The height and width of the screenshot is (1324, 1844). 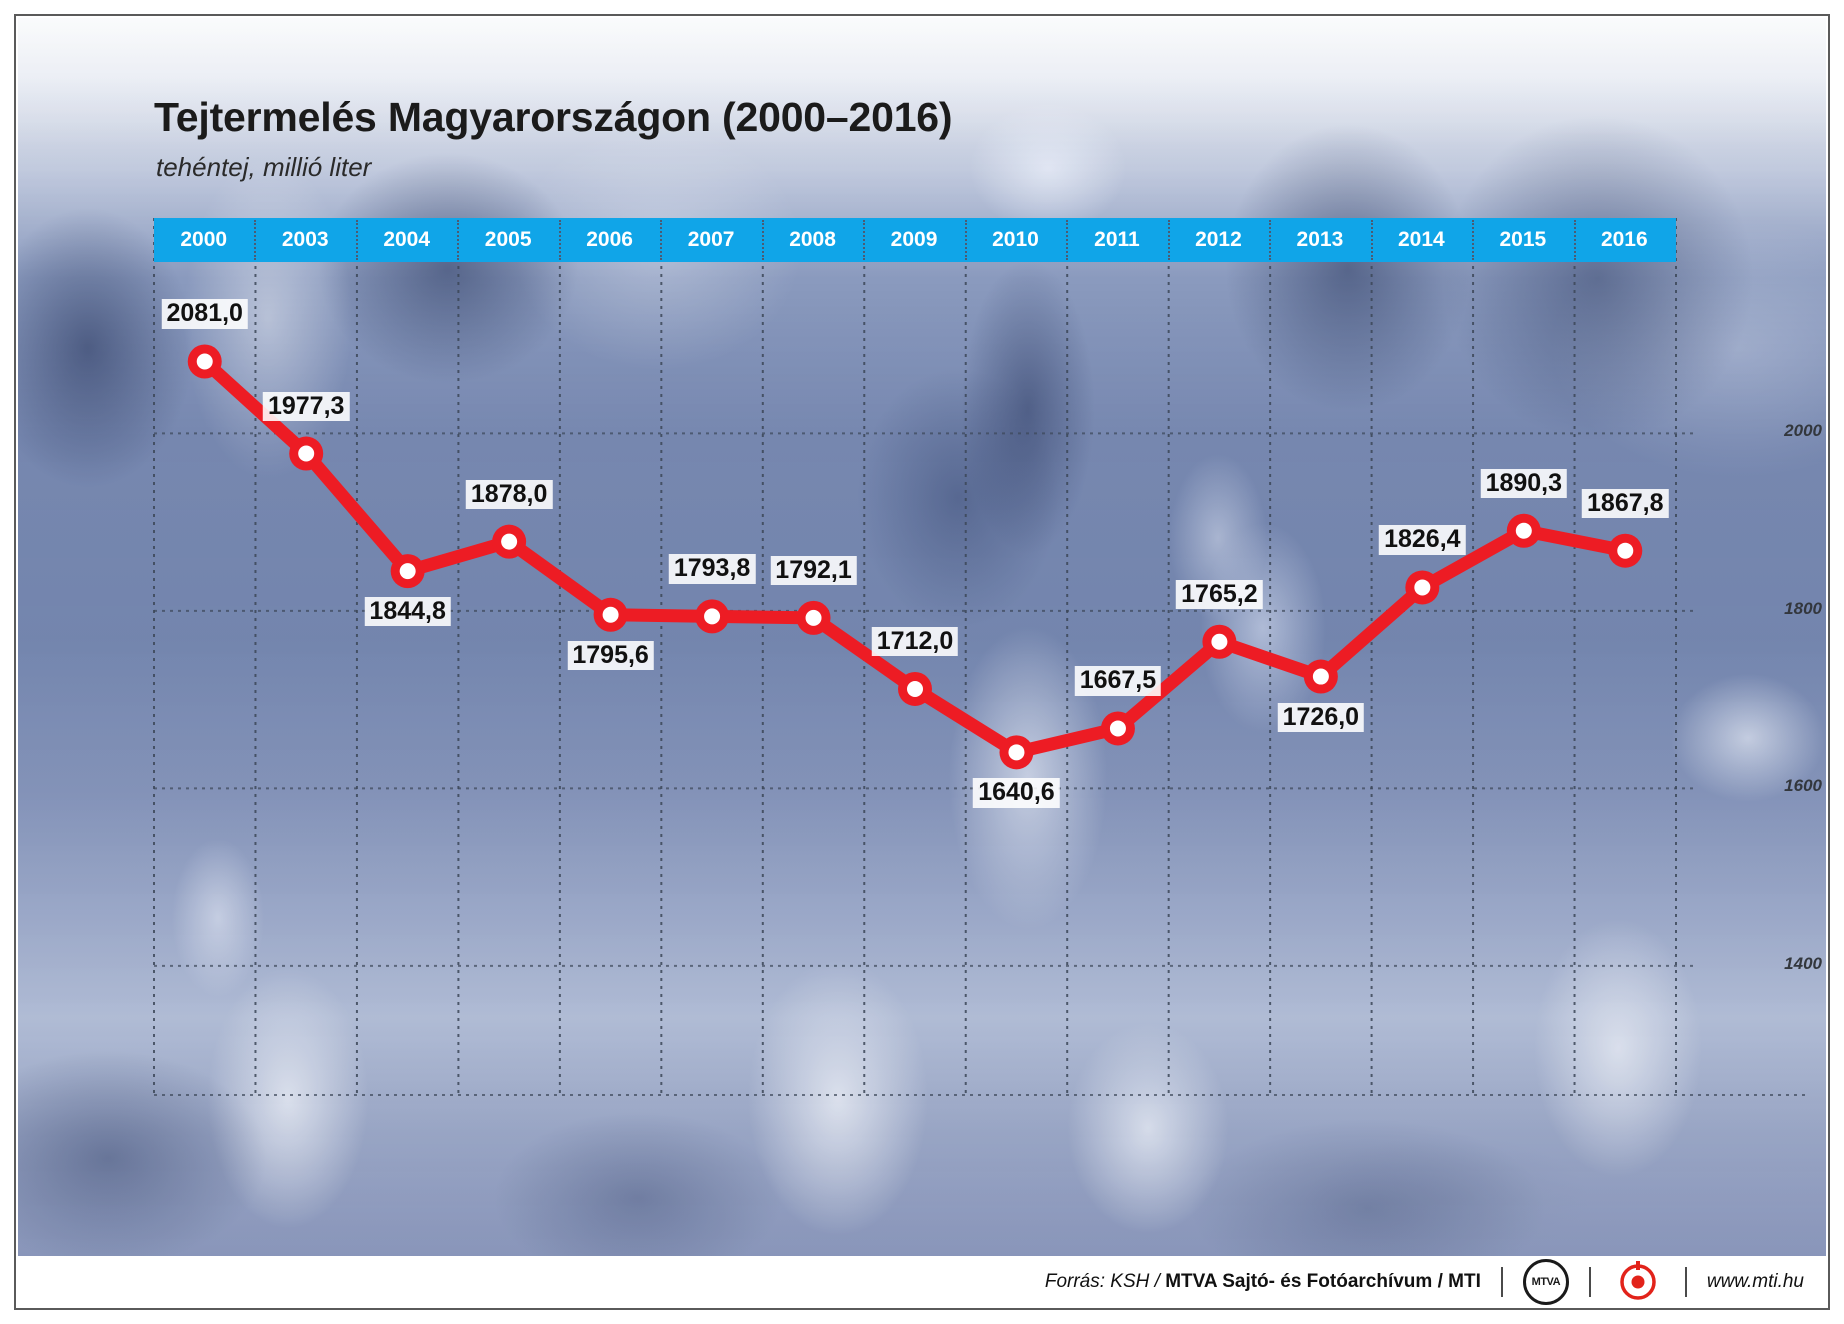 I want to click on value-label-2005: 1878,0, so click(x=509, y=494).